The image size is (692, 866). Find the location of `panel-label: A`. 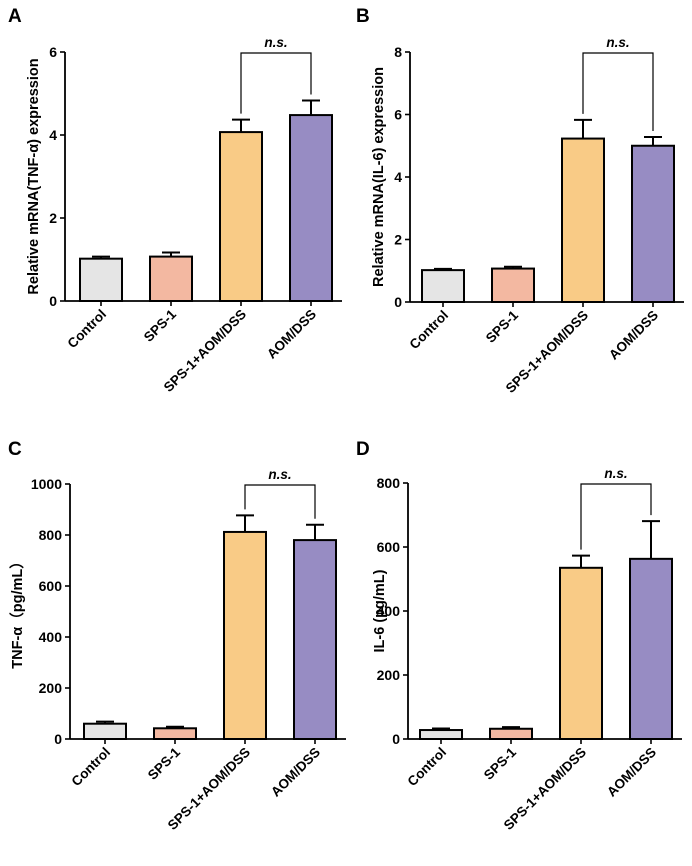

panel-label: A is located at coordinates (15, 16).